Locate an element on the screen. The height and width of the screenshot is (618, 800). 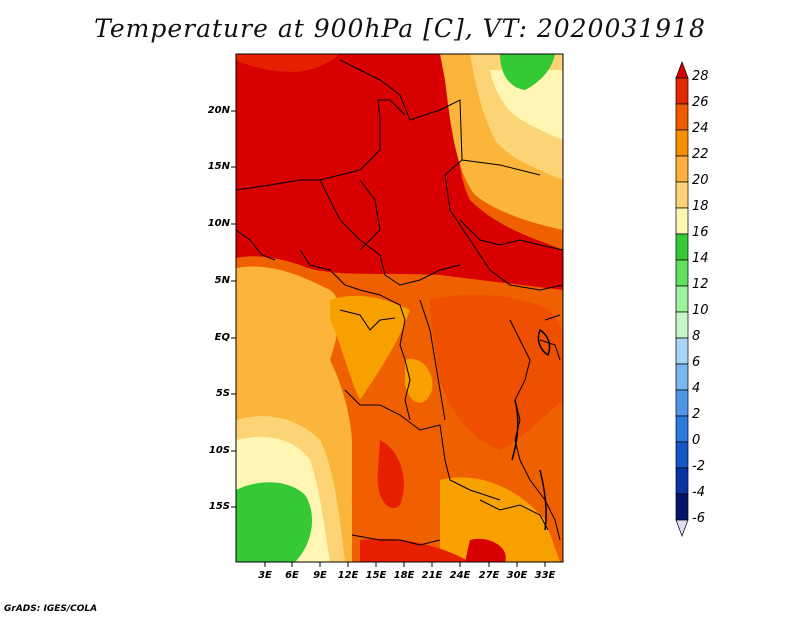
colorbar-label: 6 is located at coordinates (696, 362).